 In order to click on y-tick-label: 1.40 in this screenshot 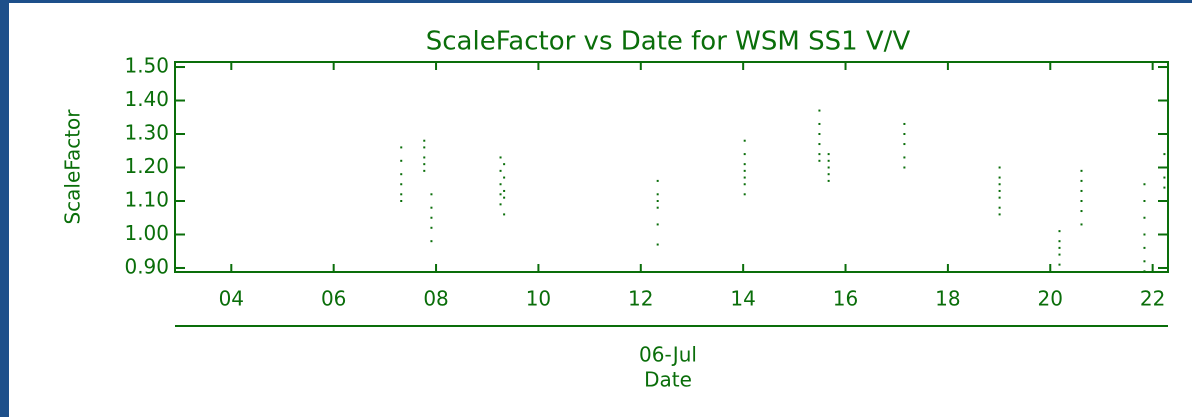, I will do `click(146, 99)`.